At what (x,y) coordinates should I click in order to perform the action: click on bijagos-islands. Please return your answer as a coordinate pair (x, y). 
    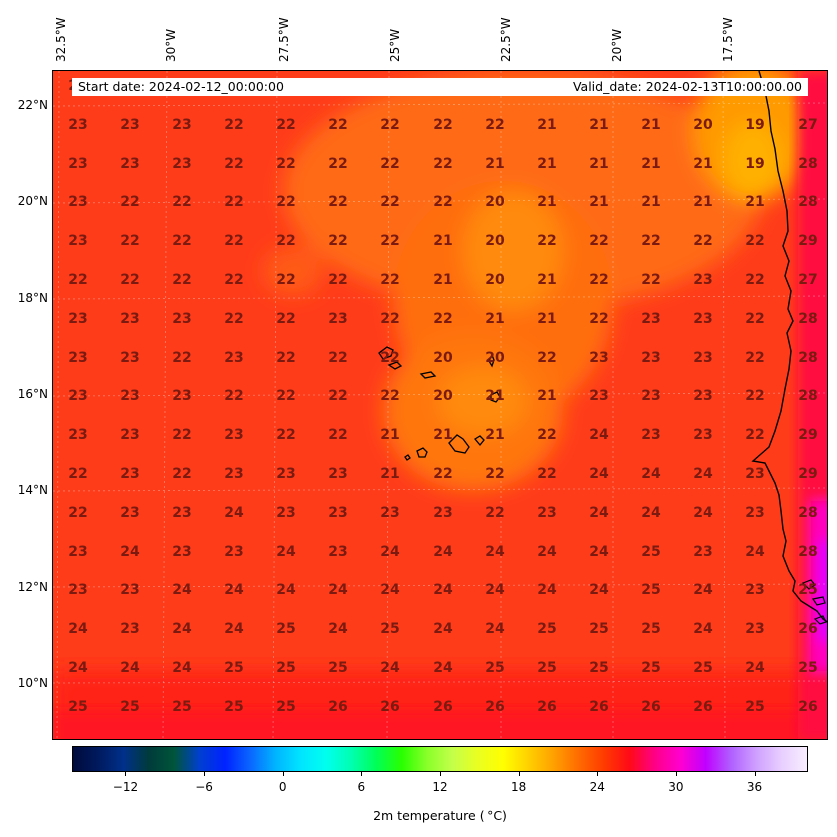
    Looking at the image, I should click on (814, 602).